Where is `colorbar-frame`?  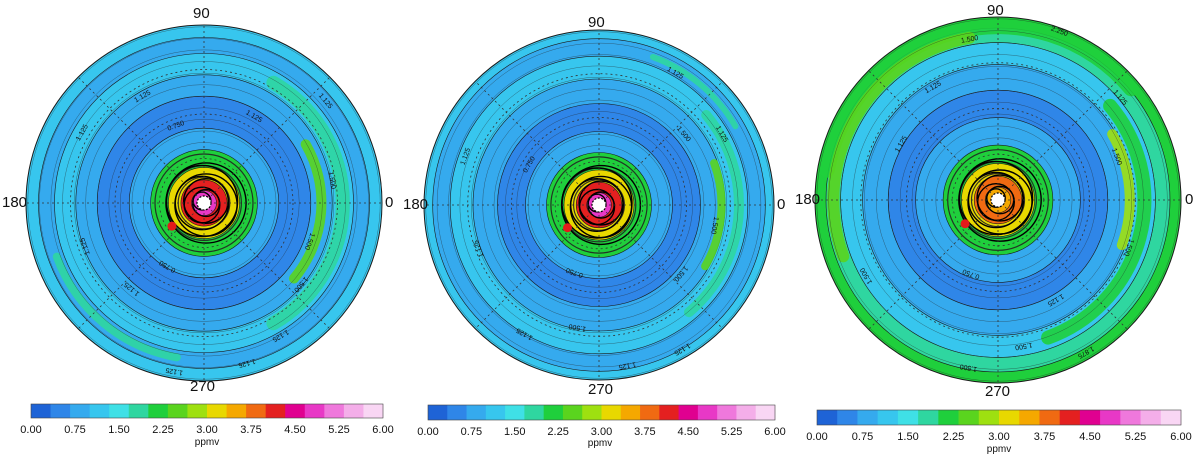 colorbar-frame is located at coordinates (999, 417).